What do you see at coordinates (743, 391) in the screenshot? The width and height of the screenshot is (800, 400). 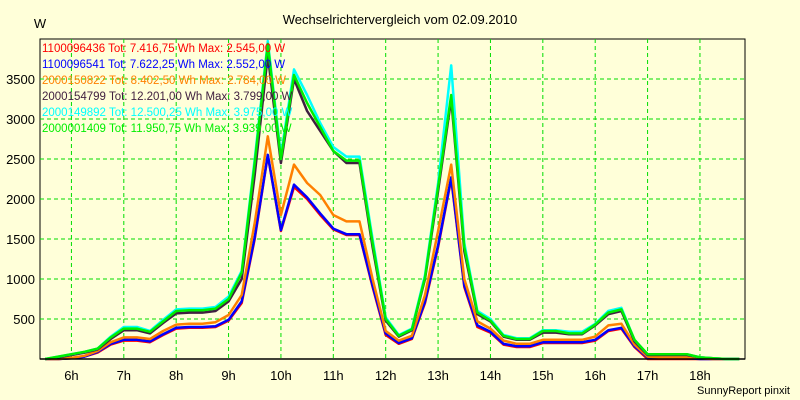 I see `footer-credit: SunnyReport pinxit` at bounding box center [743, 391].